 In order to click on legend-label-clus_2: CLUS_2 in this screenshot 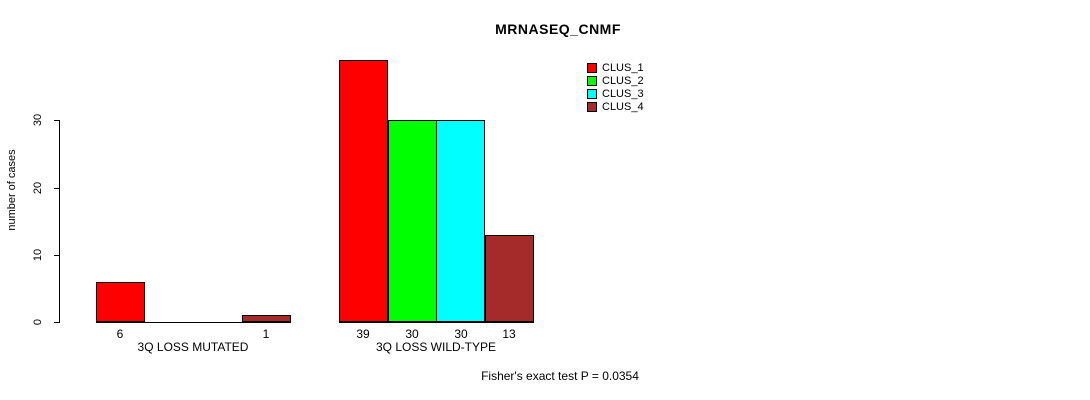, I will do `click(623, 81)`.